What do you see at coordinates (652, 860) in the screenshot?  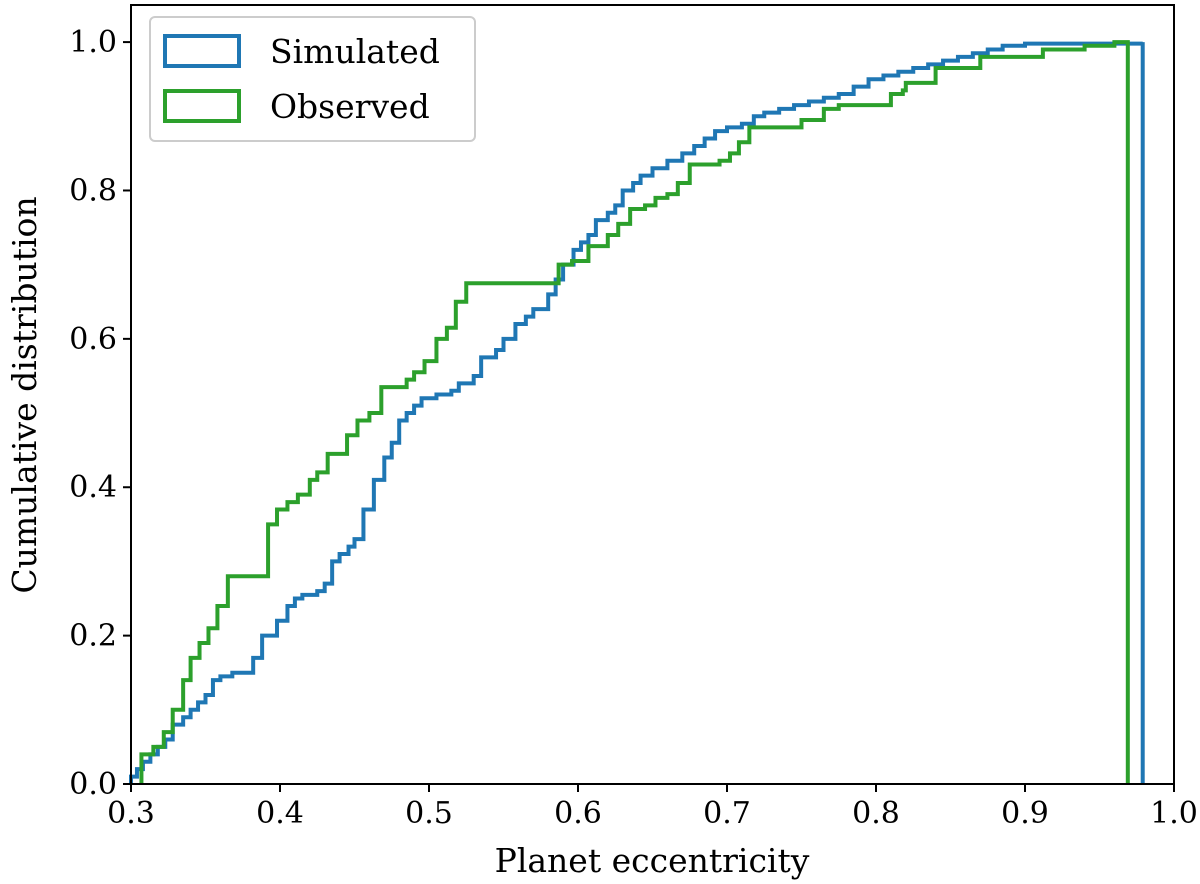 I see `x-axis-title: Planet eccentricity` at bounding box center [652, 860].